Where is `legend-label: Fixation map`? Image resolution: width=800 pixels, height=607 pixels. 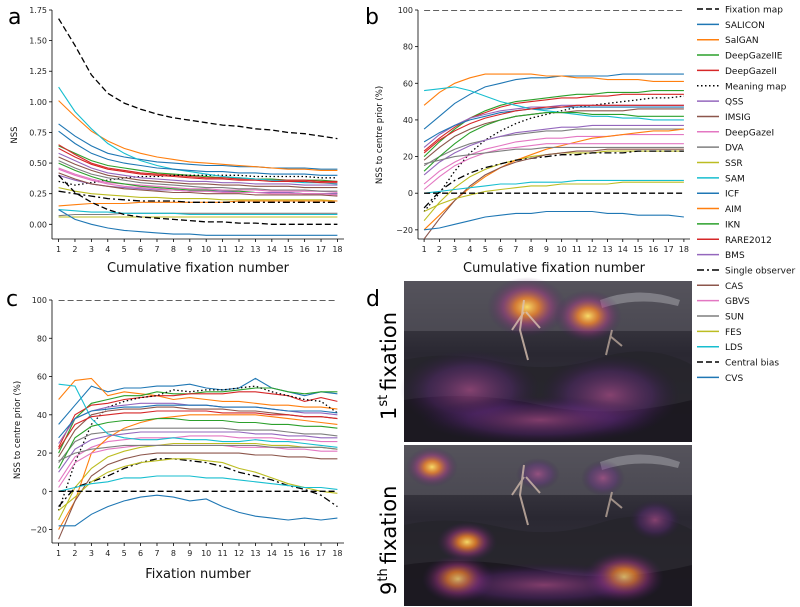
legend-label: Fixation map is located at coordinates (754, 11).